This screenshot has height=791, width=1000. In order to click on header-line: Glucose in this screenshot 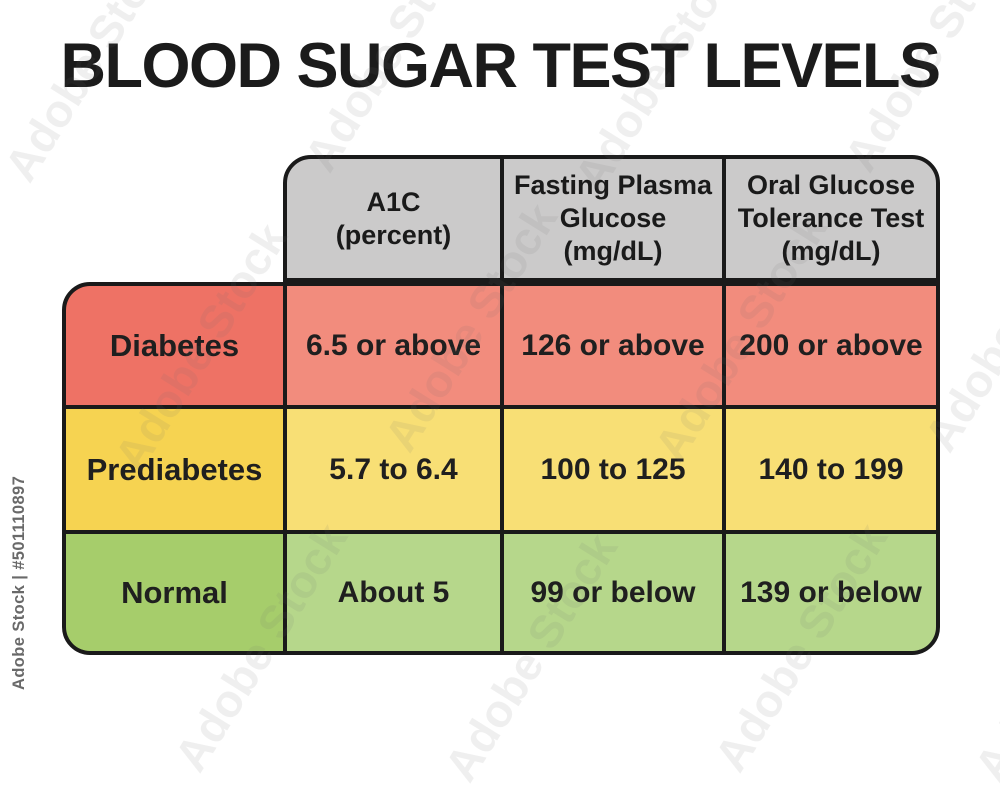, I will do `click(613, 218)`.